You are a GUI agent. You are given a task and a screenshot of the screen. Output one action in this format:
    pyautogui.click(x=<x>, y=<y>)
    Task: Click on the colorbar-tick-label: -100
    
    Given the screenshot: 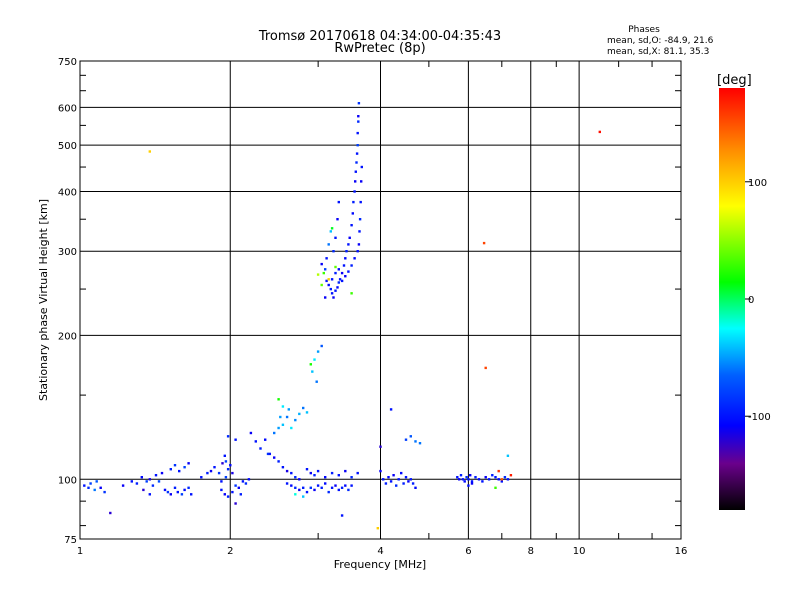 What is the action you would take?
    pyautogui.click(x=759, y=417)
    